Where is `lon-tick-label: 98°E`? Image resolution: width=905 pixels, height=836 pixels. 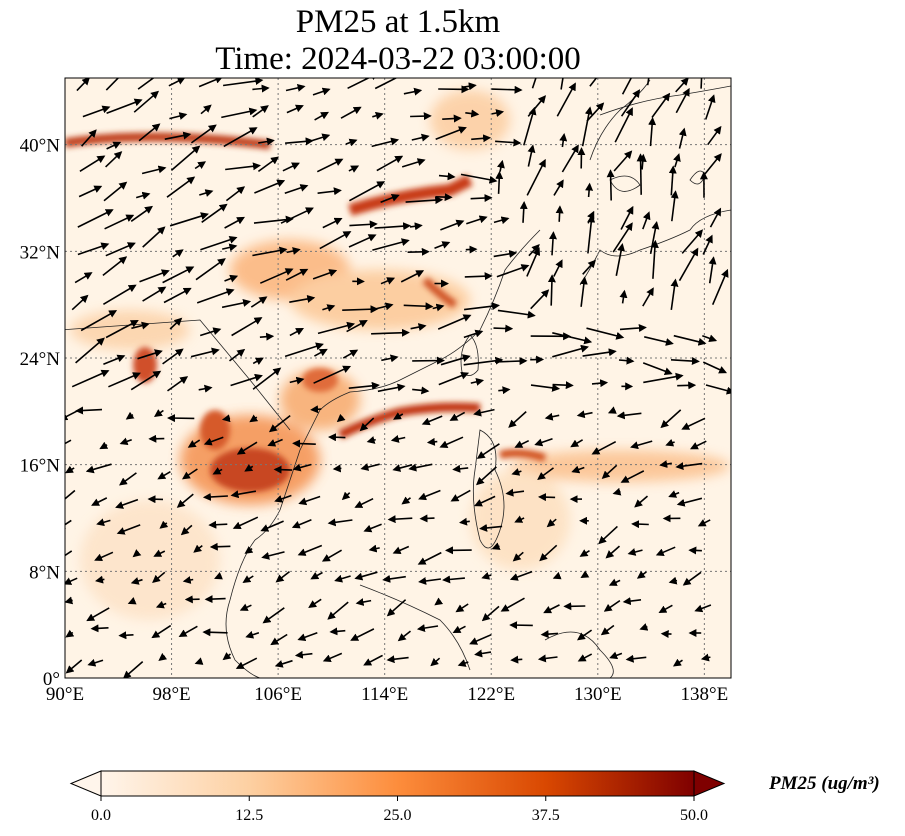 lon-tick-label: 98°E is located at coordinates (171, 694).